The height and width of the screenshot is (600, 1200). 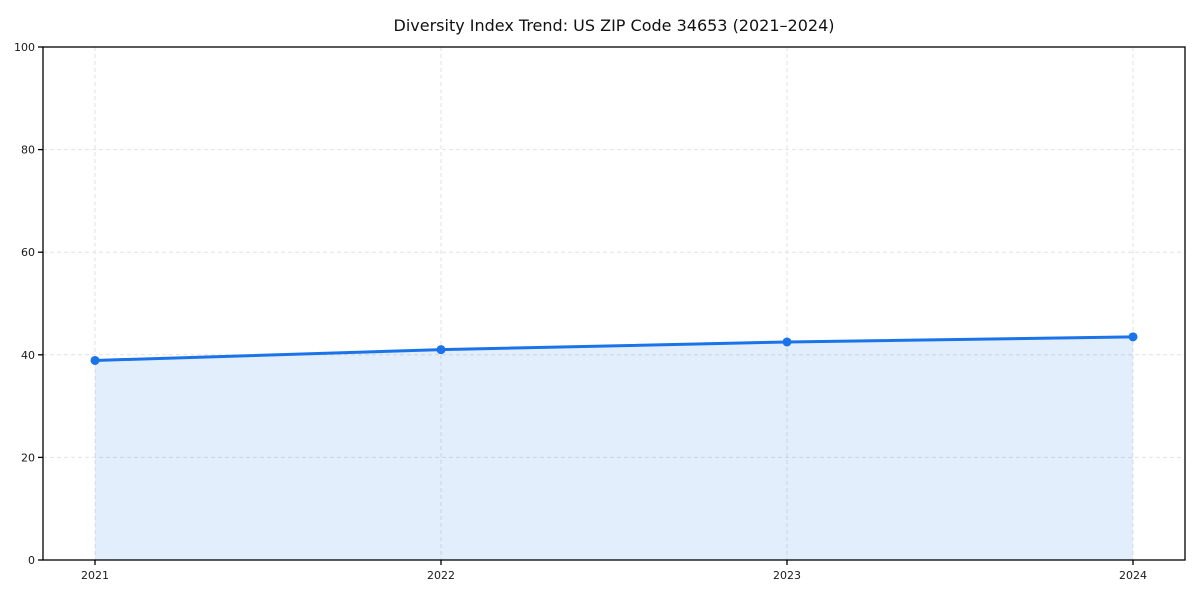 What do you see at coordinates (1133, 575) in the screenshot?
I see `x-tick-label: 2024` at bounding box center [1133, 575].